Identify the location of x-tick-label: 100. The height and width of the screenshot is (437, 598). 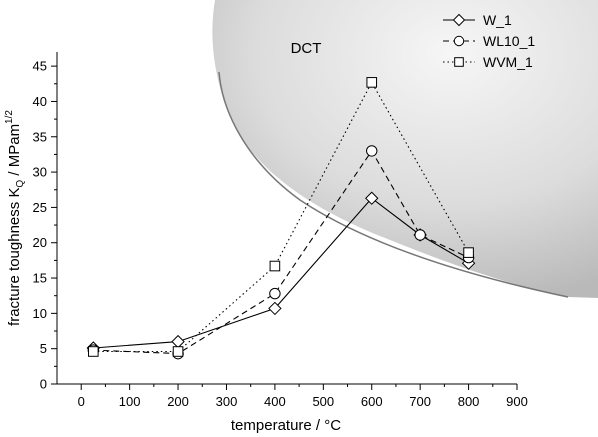
(130, 401).